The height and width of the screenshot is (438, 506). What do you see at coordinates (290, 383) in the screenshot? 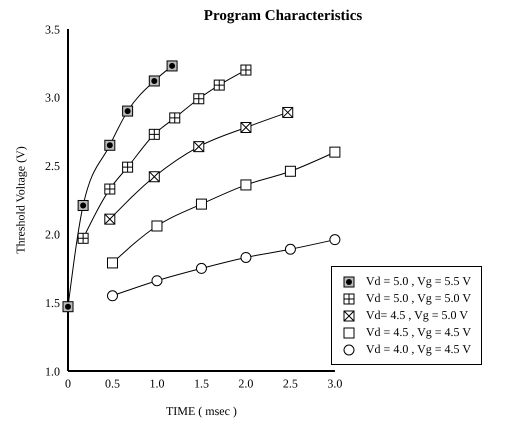
I see `x-tick-label: 2.5` at bounding box center [290, 383].